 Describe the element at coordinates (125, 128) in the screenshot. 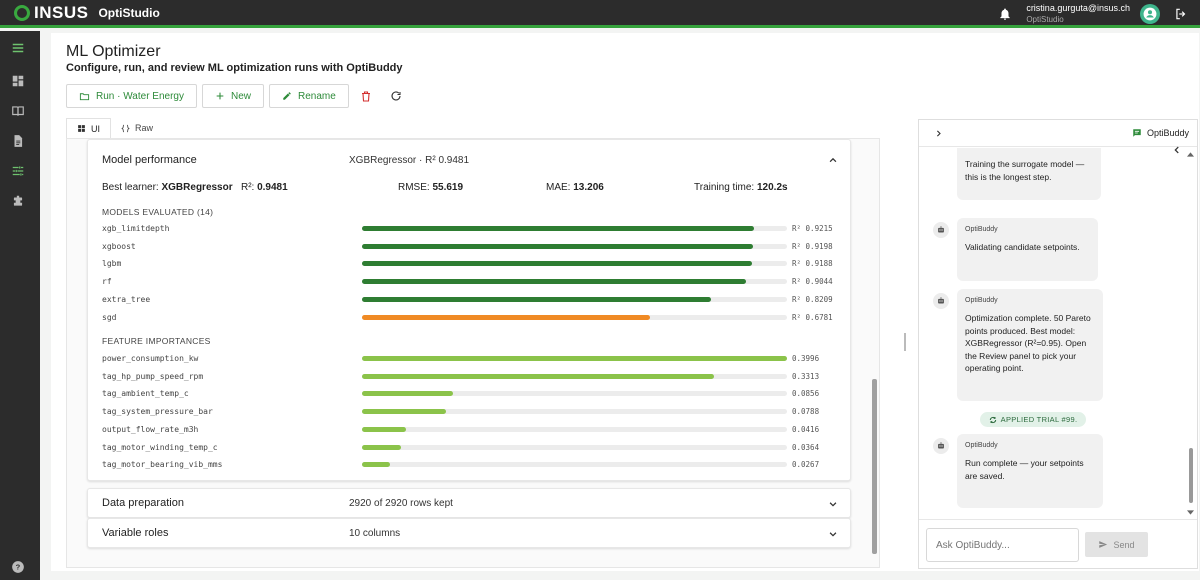

I see `braces-icon` at that location.